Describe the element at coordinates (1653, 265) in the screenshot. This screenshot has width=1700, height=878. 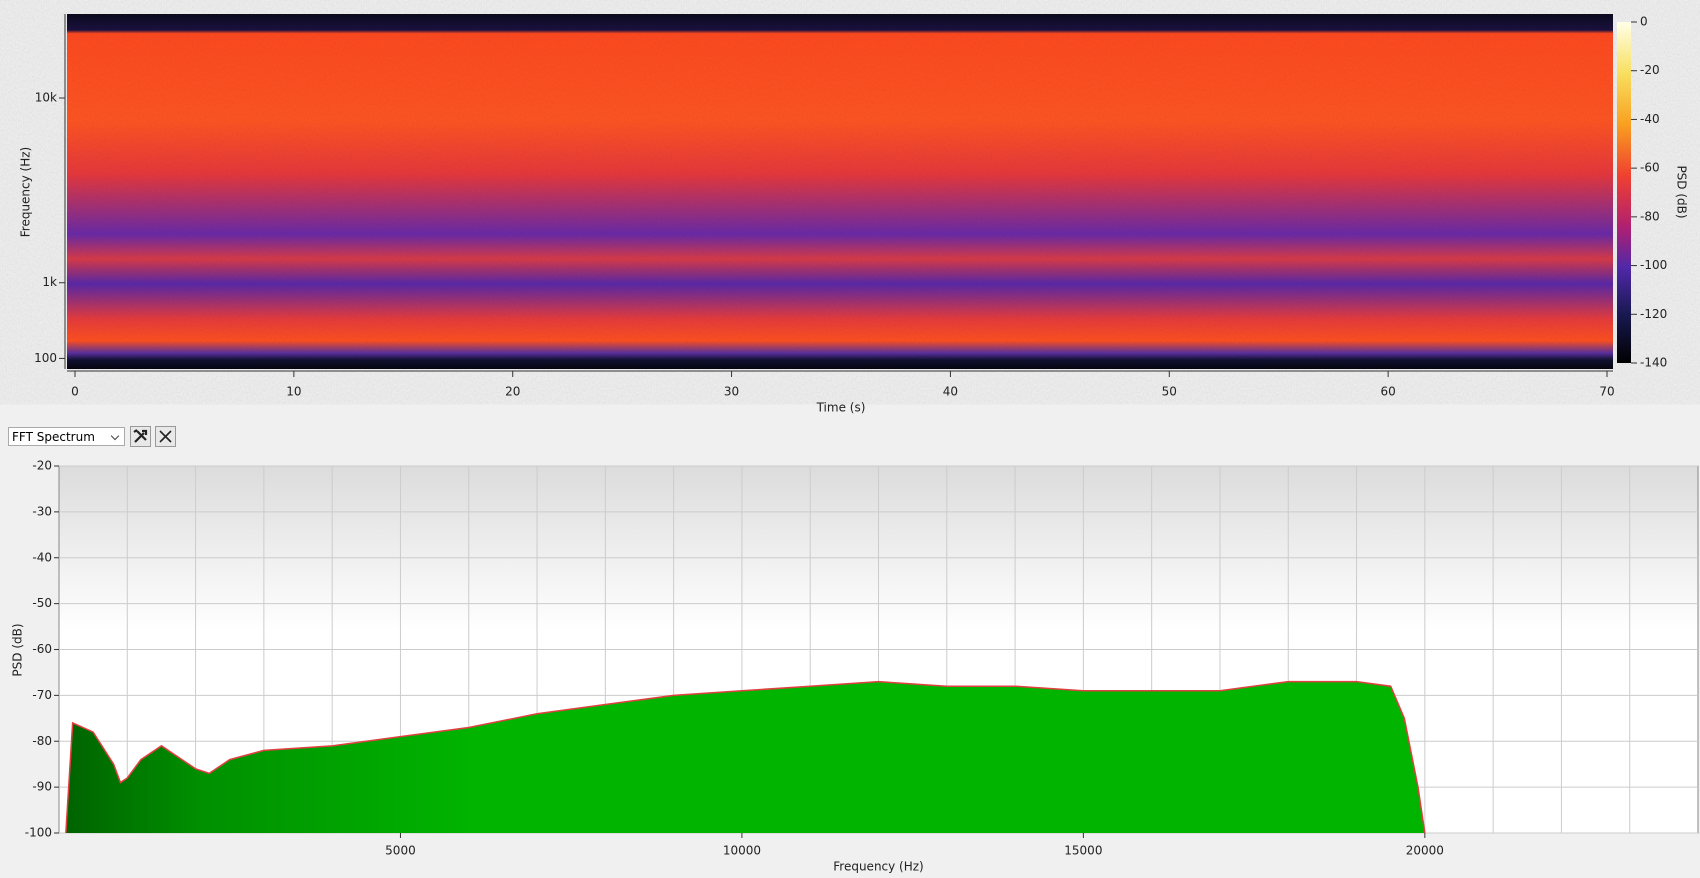
I see `colorbar-tick-label: -100` at that location.